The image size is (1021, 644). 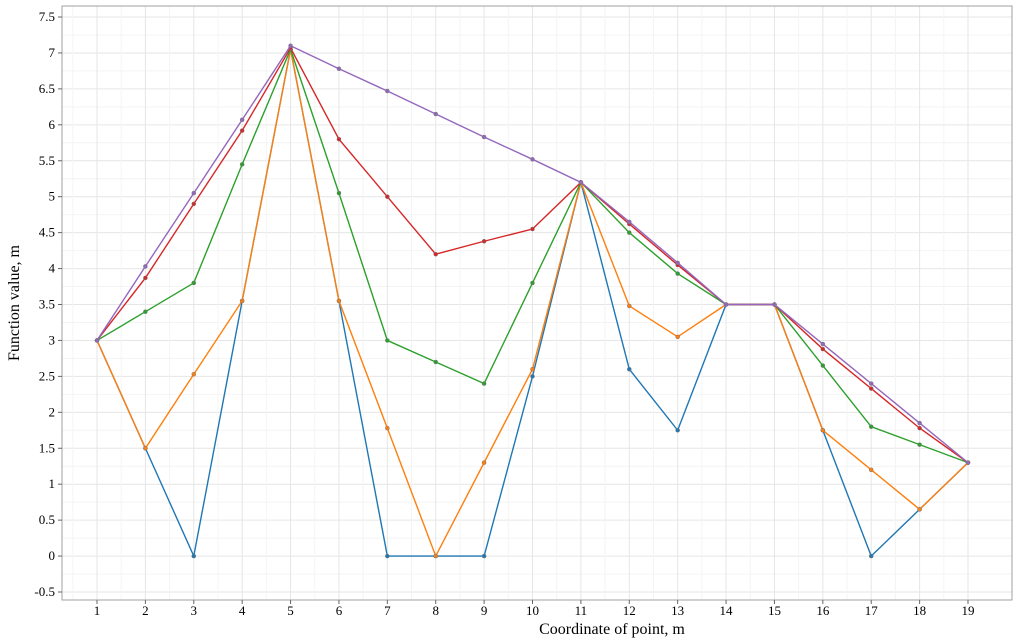 I want to click on x-tick-label: 9, so click(x=484, y=610).